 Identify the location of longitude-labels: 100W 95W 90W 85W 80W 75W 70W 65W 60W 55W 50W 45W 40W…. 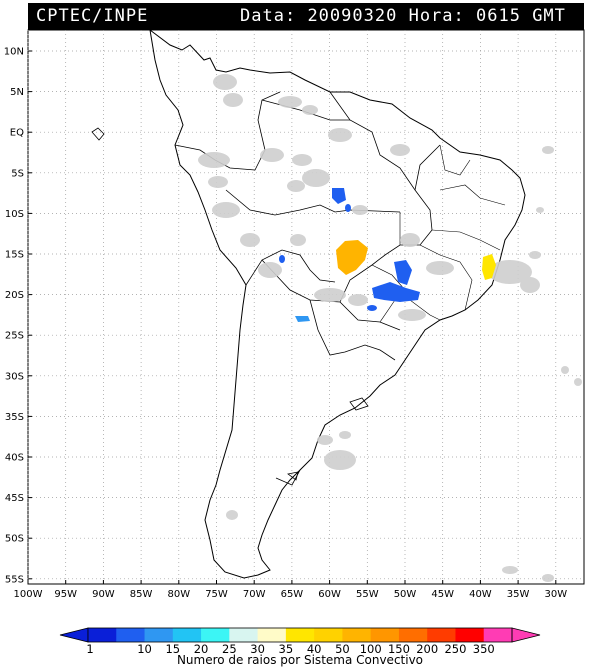
(291, 594).